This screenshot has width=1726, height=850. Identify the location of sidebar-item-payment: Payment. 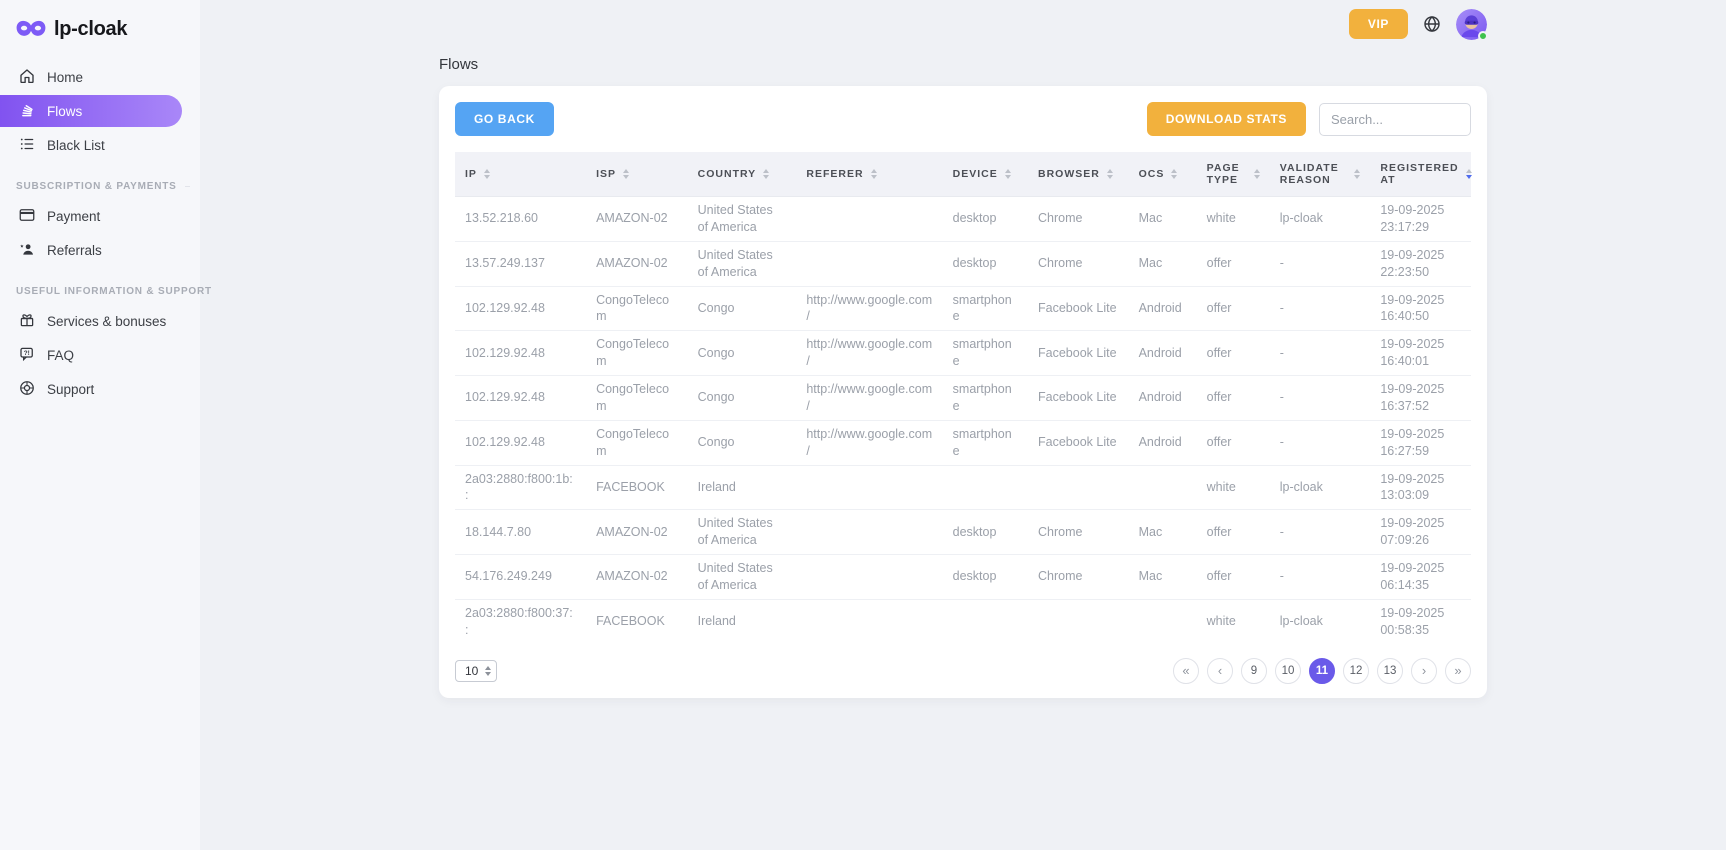
(100, 216).